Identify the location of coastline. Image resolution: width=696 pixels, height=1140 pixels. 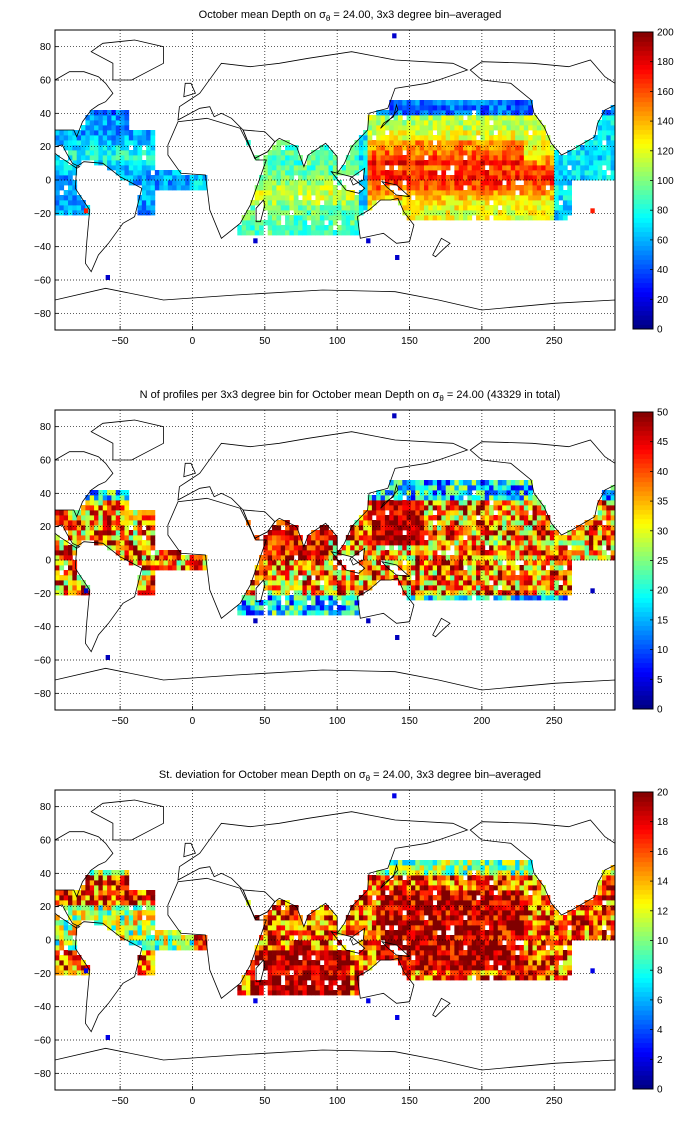
(217, 178).